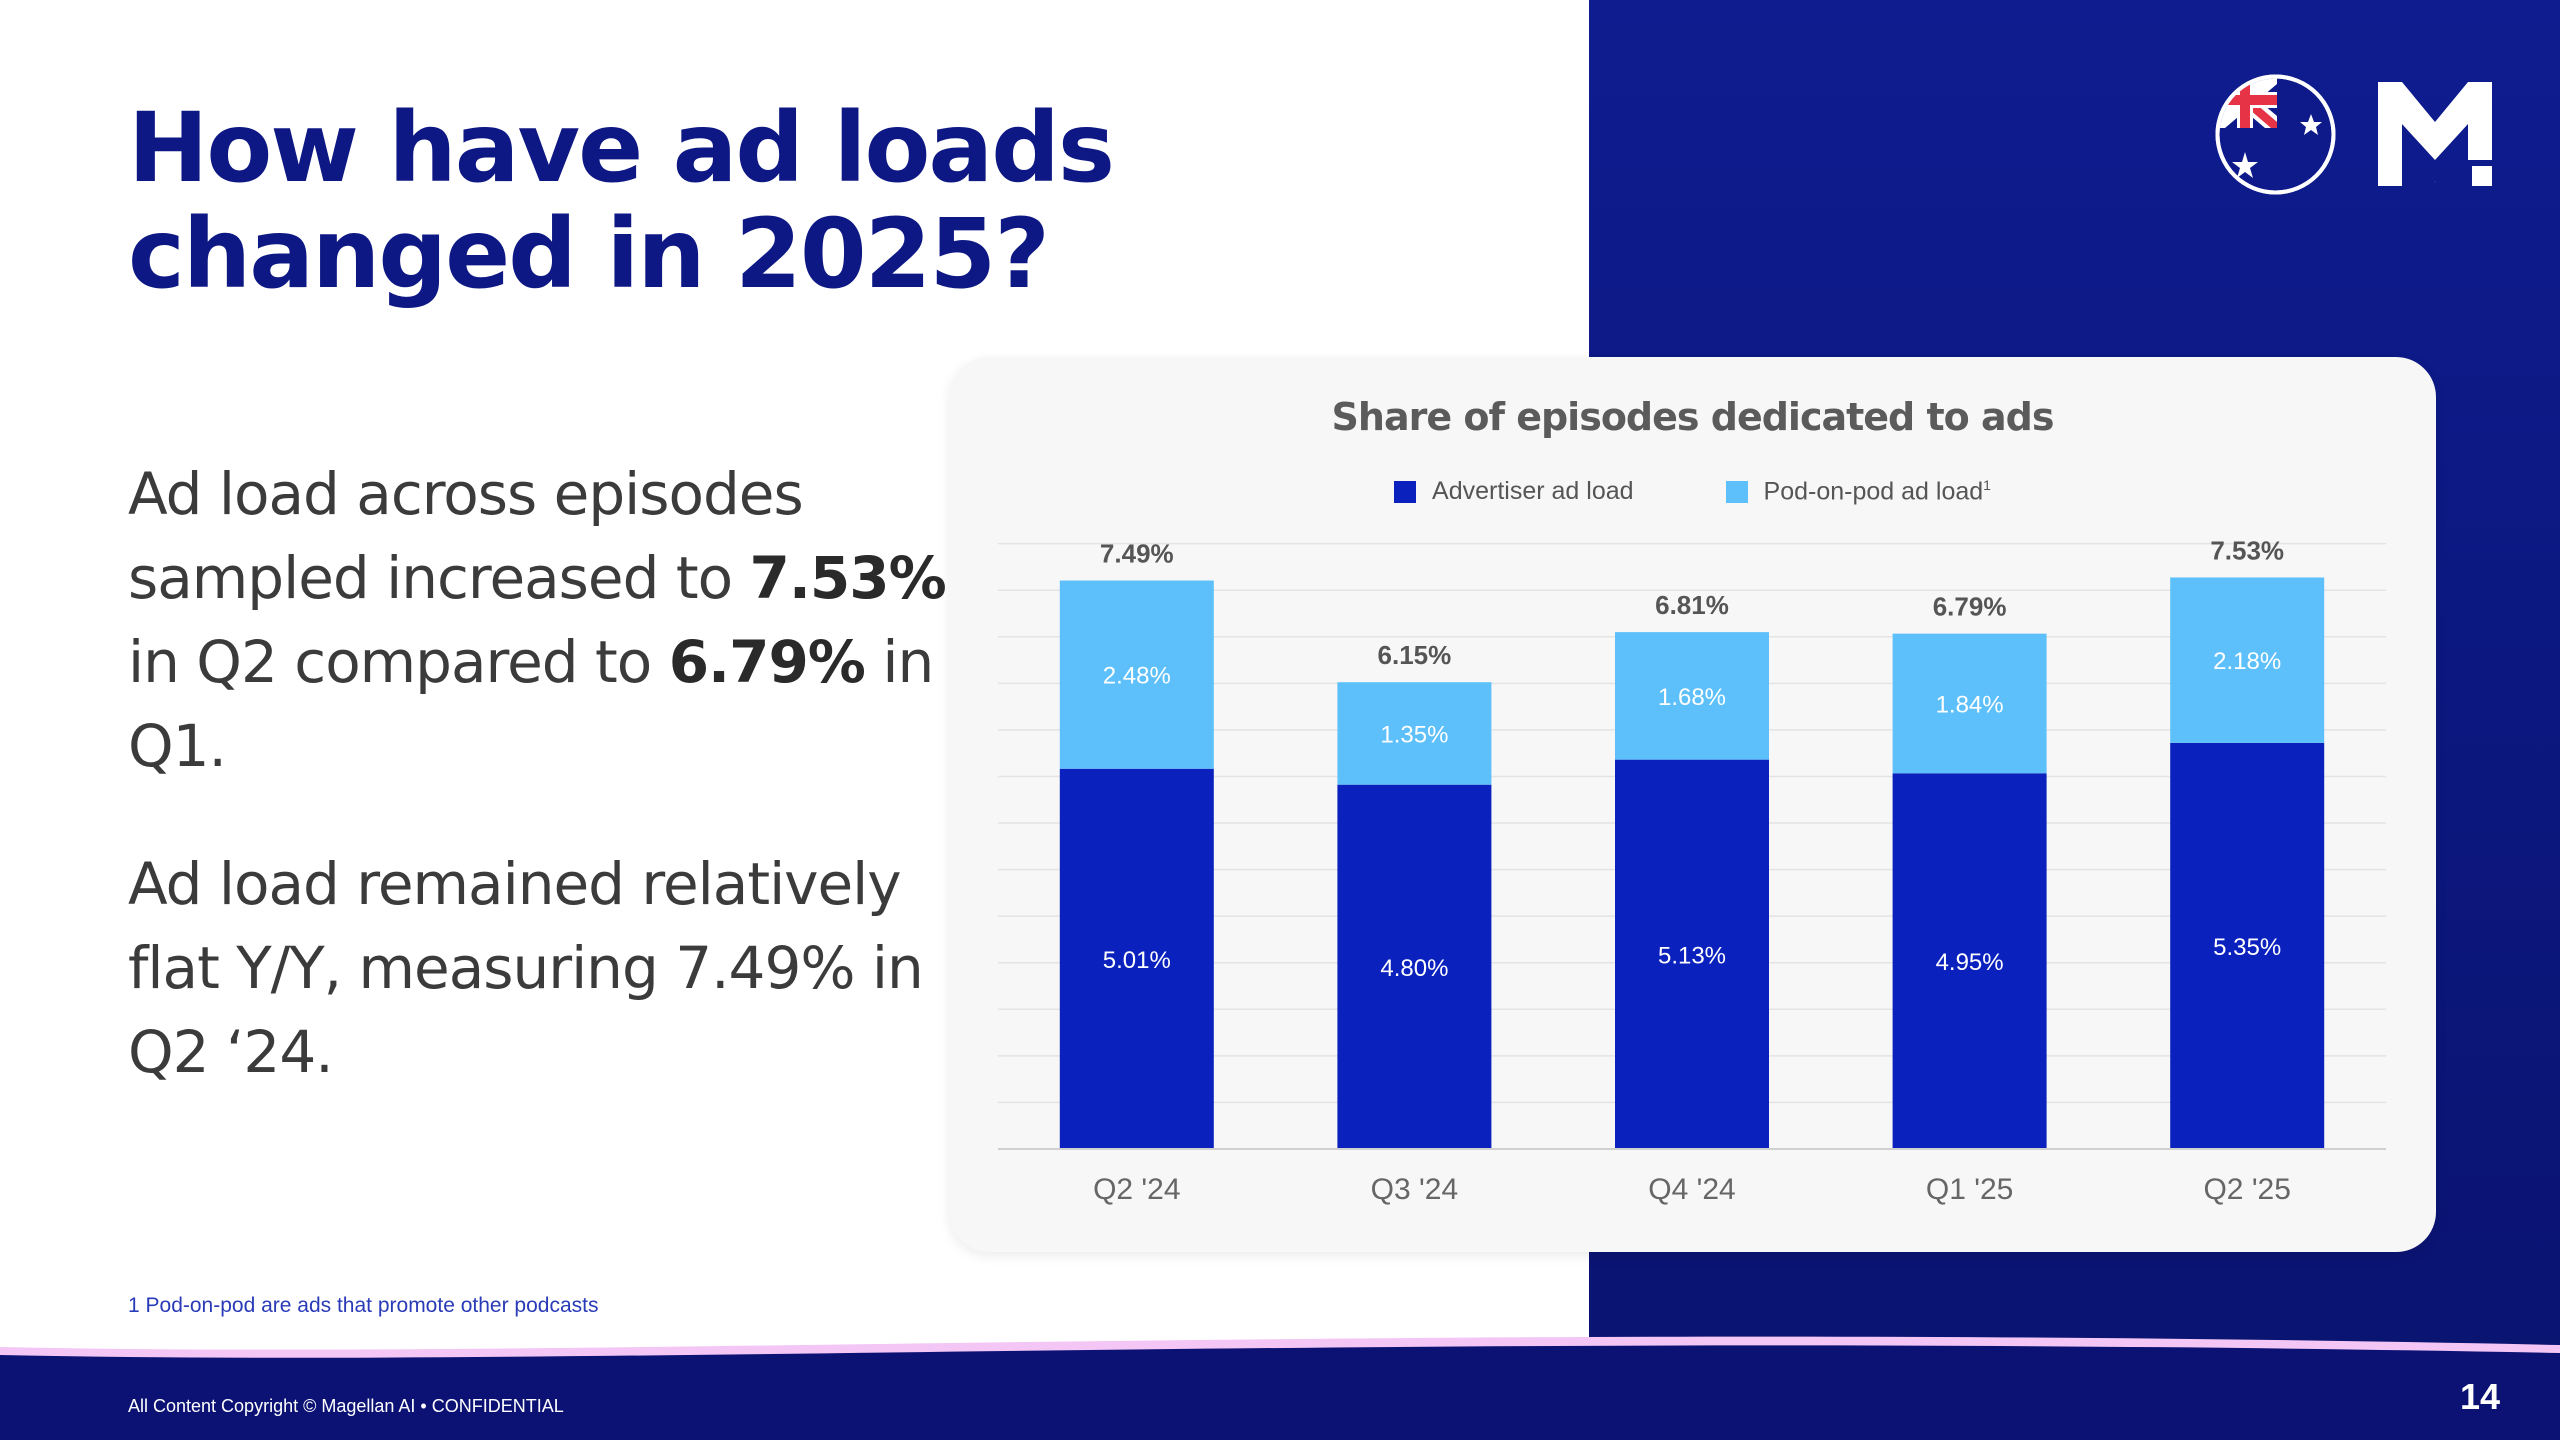 The image size is (2560, 1440). I want to click on x-tick-label: Q4 '24, so click(1691, 1189).